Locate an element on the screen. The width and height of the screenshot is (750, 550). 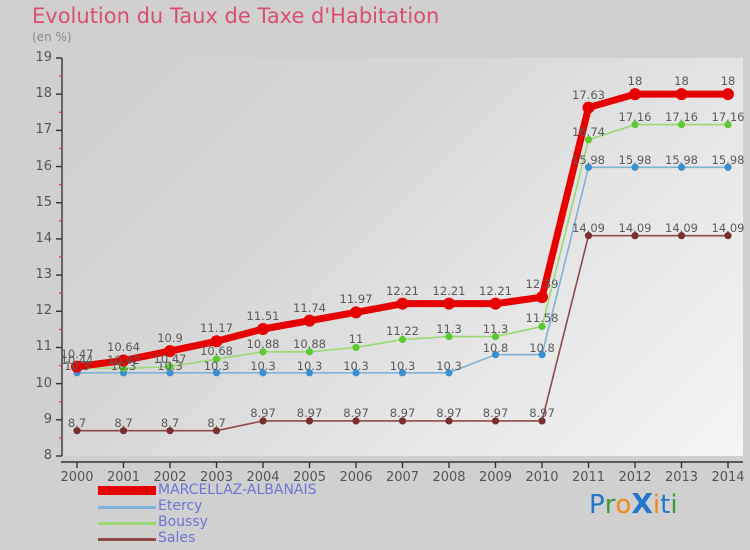
legend-label: Sales is located at coordinates (177, 538).